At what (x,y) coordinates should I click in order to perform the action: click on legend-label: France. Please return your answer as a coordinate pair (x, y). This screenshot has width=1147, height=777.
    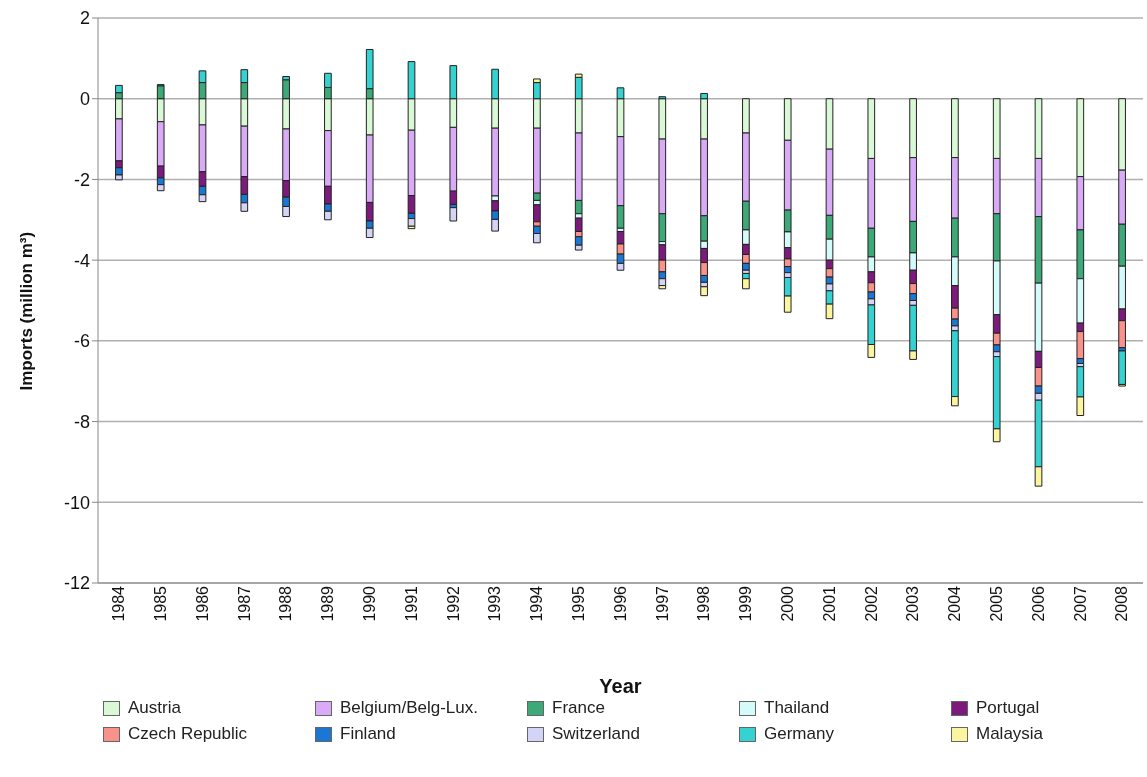
    Looking at the image, I should click on (578, 708).